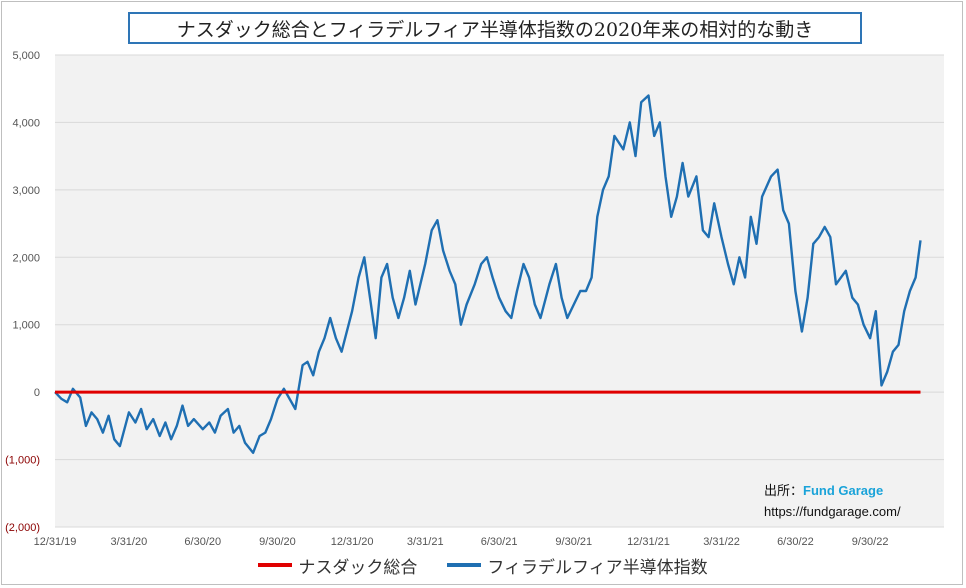 The image size is (966, 588). Describe the element at coordinates (843, 490) in the screenshot. I see `source-brand: Fund Garage` at that location.